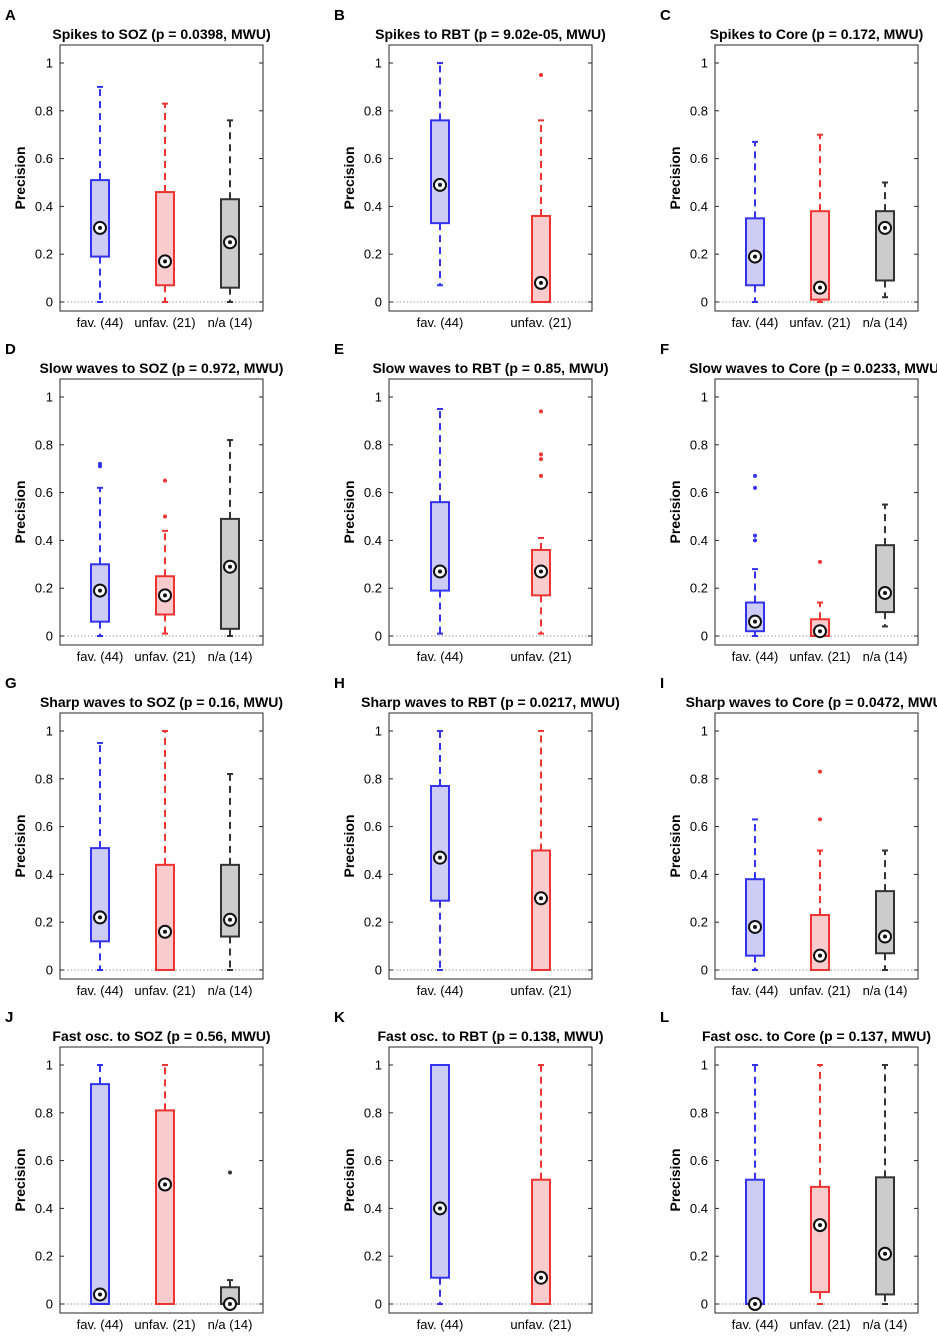 This screenshot has height=1339, width=937. Describe the element at coordinates (813, 368) in the screenshot. I see `chart-title: Slow waves to Core (p = 0.0233, MWU)` at that location.